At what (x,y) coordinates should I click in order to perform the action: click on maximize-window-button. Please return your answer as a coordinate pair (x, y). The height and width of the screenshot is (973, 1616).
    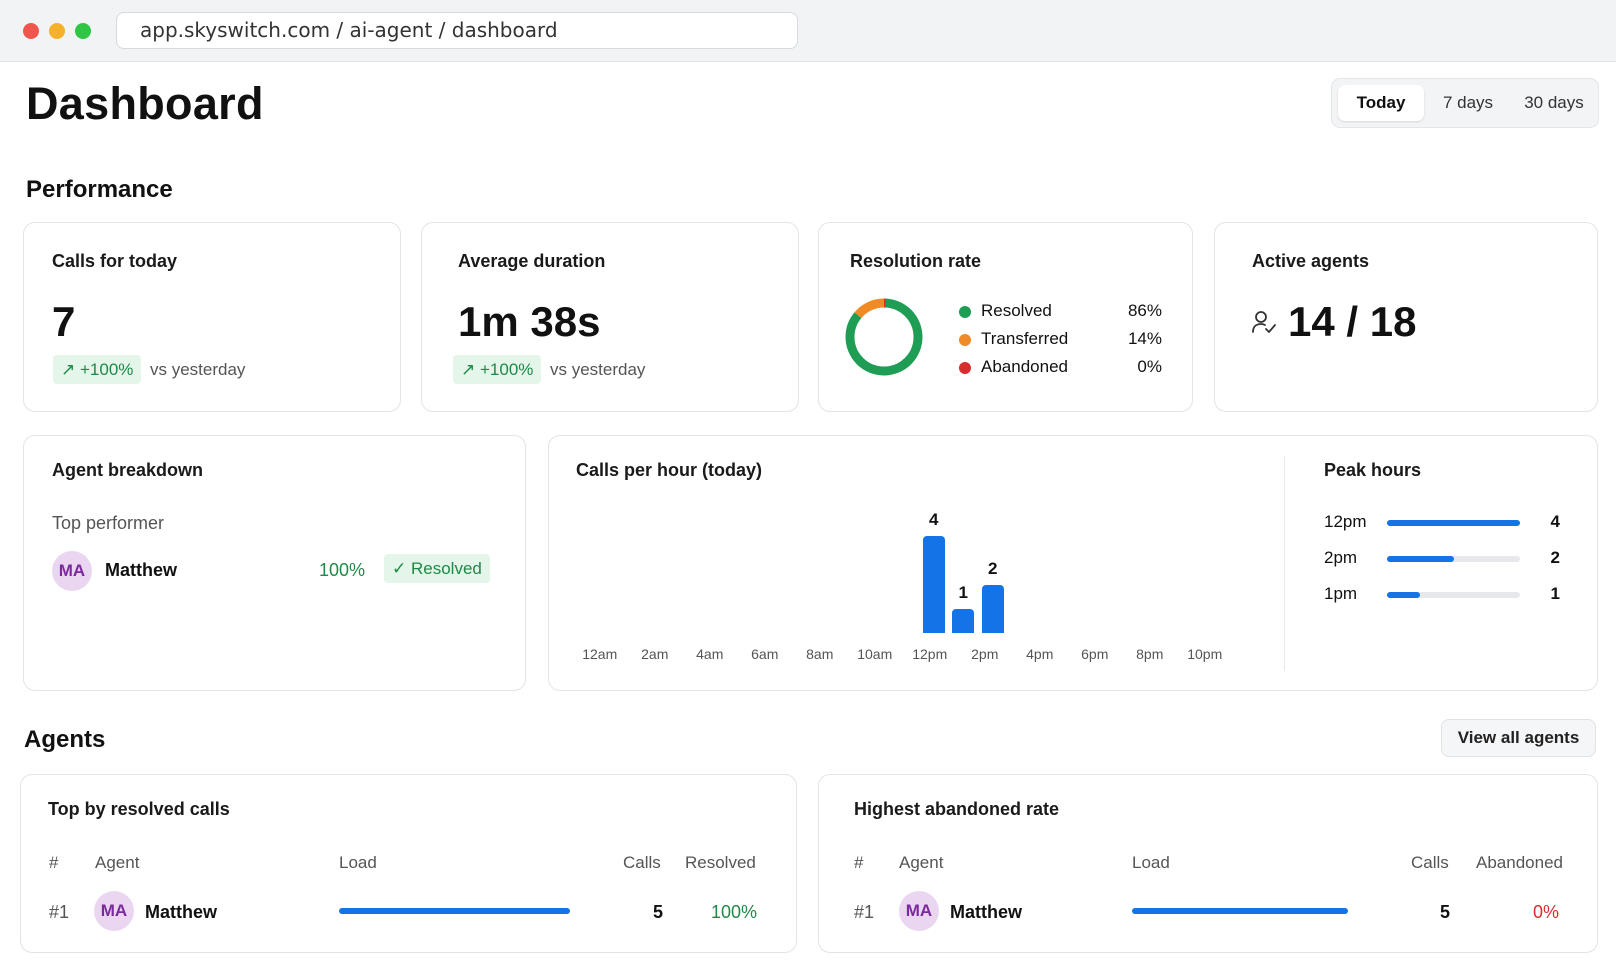
    Looking at the image, I should click on (83, 31).